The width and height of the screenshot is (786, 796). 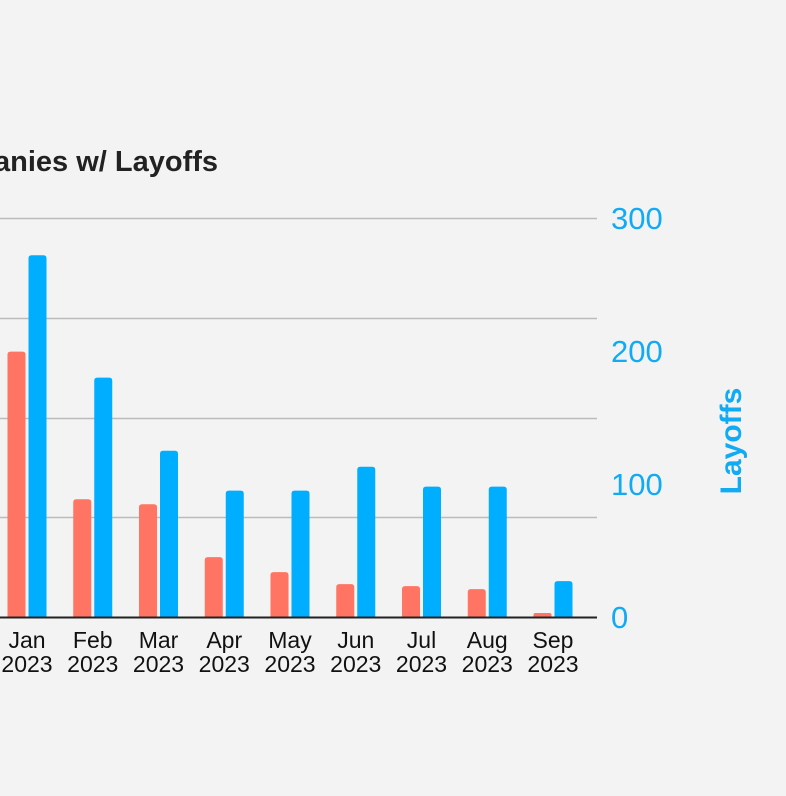 I want to click on x-tick-label: Jul 2023, so click(x=421, y=652).